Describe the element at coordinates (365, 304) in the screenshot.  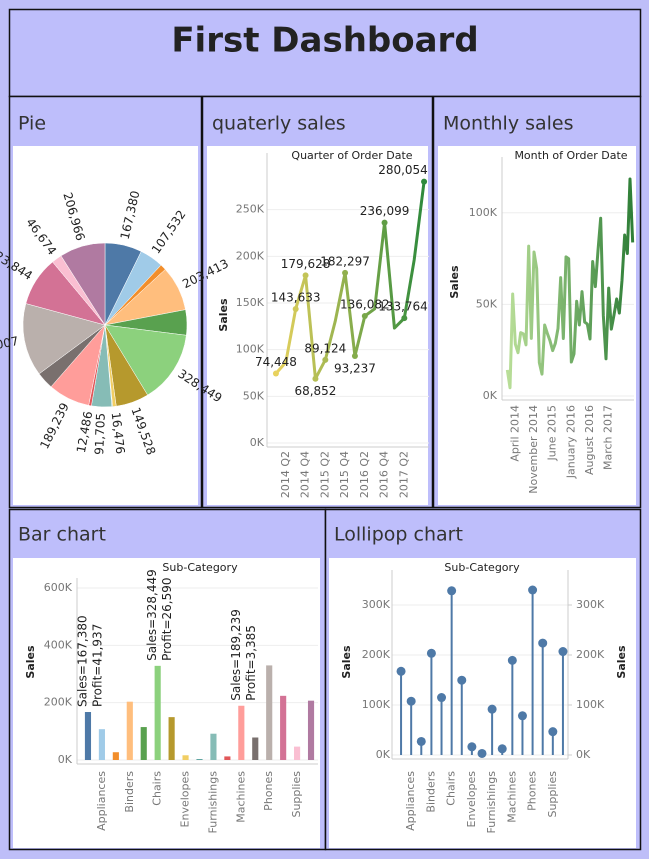
I see `data-label: 136,082` at that location.